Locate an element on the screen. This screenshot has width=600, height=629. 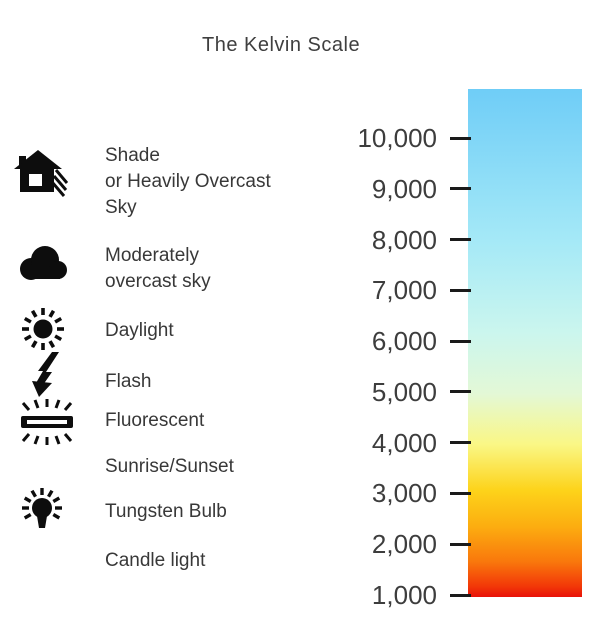
cloud-icon is located at coordinates (42, 264).